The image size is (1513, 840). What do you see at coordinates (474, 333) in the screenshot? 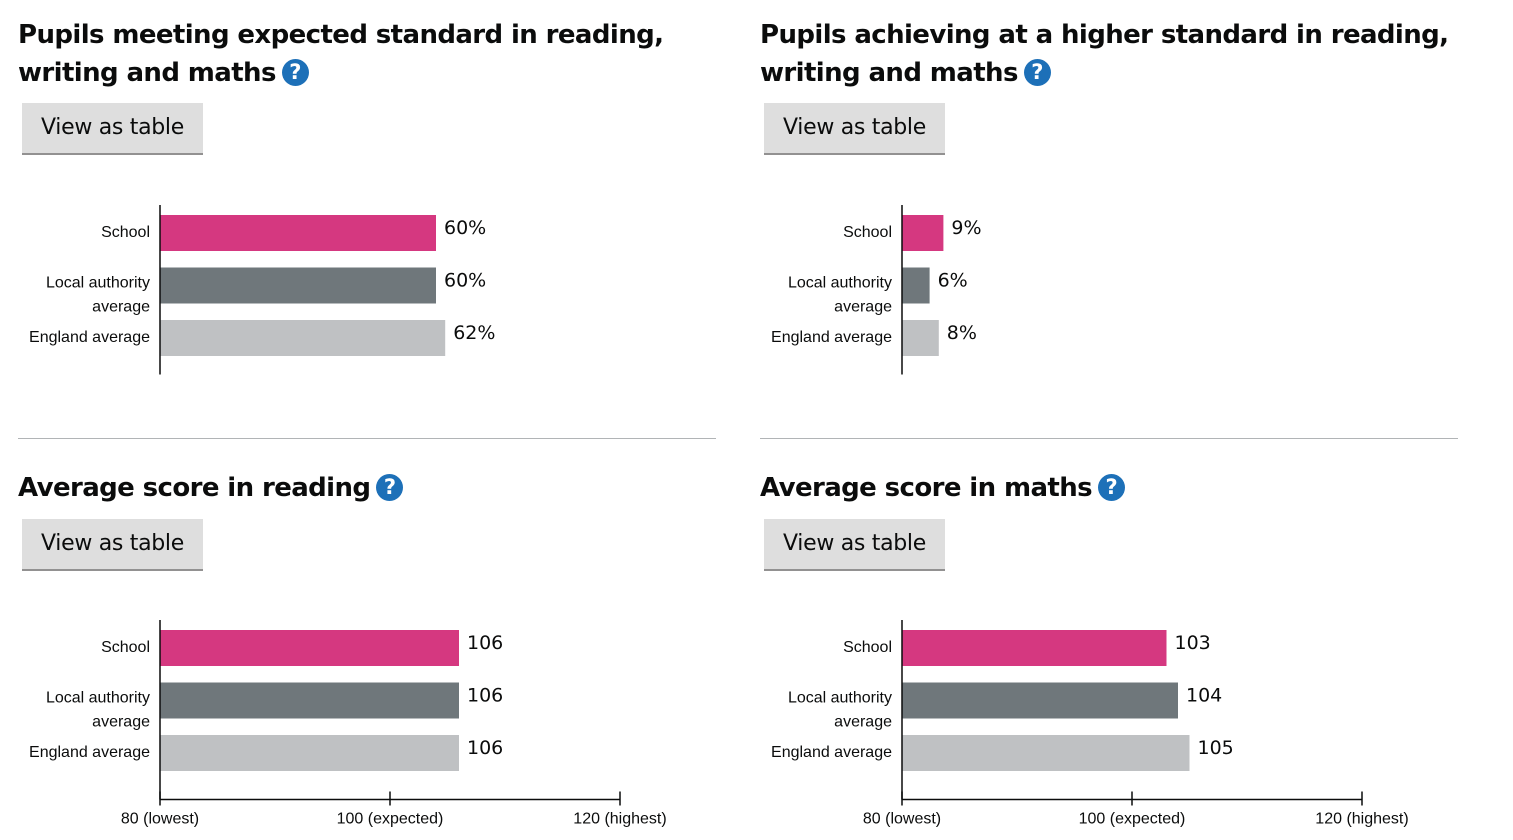
I see `bar-value-label: 62%` at bounding box center [474, 333].